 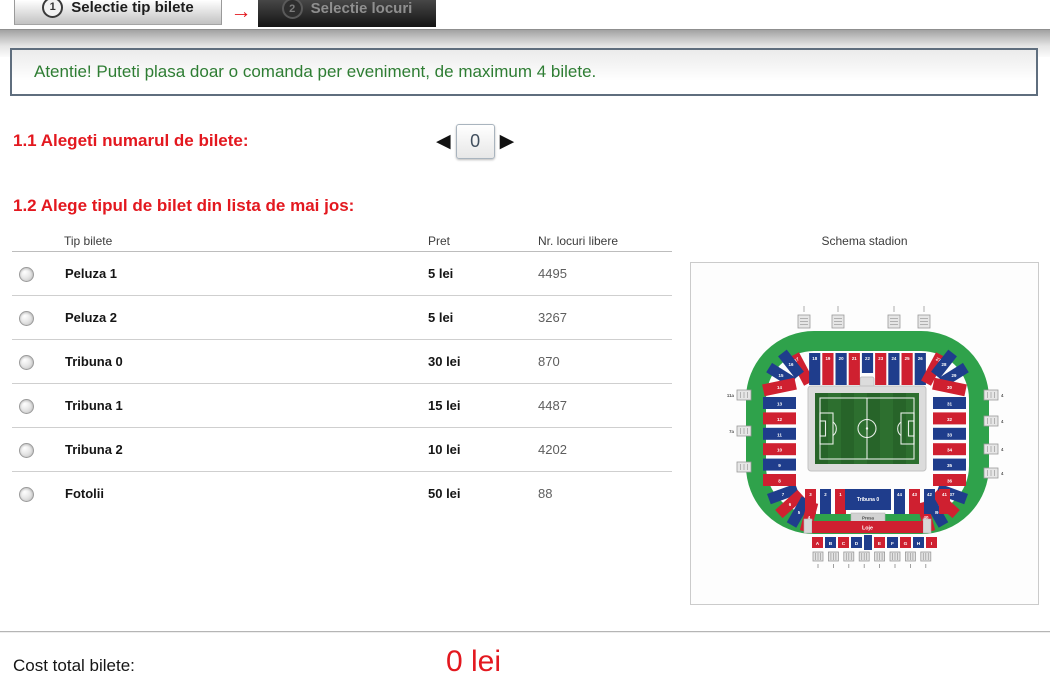 I want to click on ticket-price: 15 lei, so click(x=444, y=405).